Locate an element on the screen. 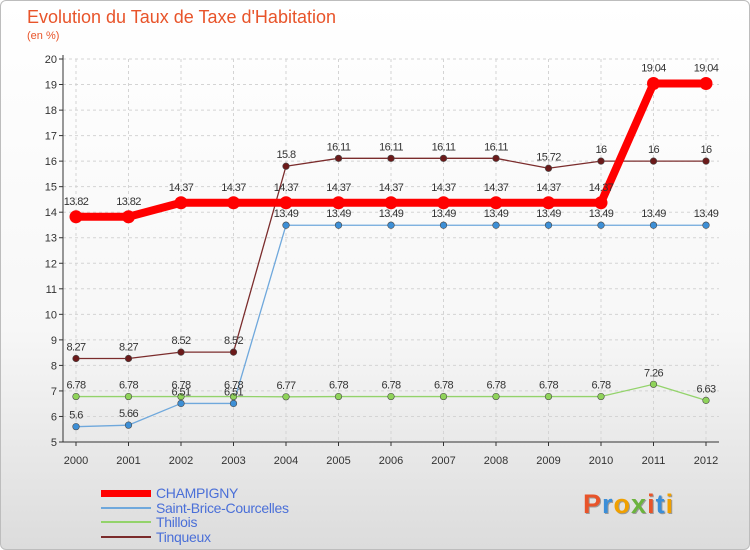  legend-swatch-tinqueux is located at coordinates (126, 536).